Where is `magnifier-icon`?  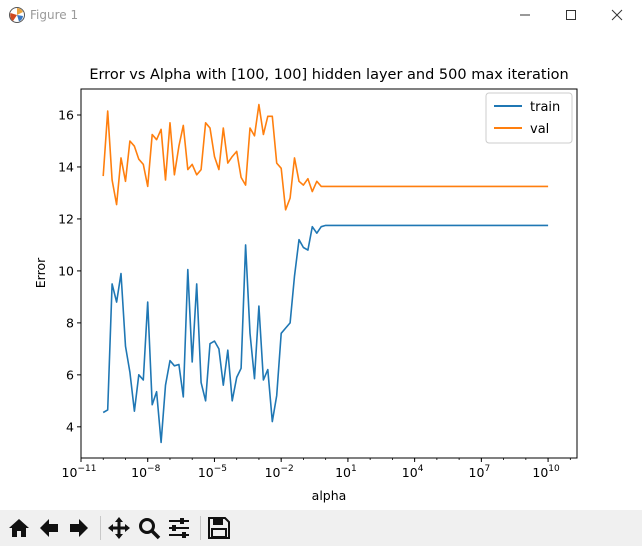
magnifier-icon is located at coordinates (150, 529).